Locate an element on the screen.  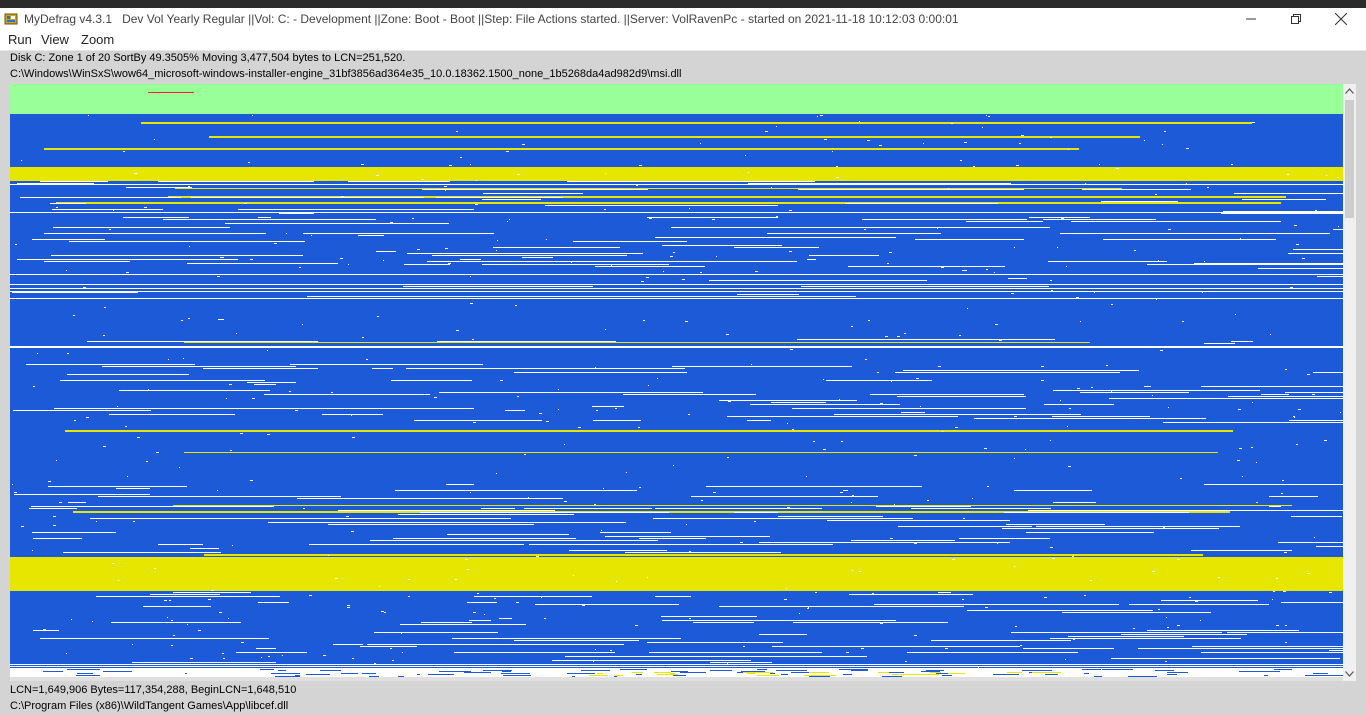
restore-icon is located at coordinates (1296, 19).